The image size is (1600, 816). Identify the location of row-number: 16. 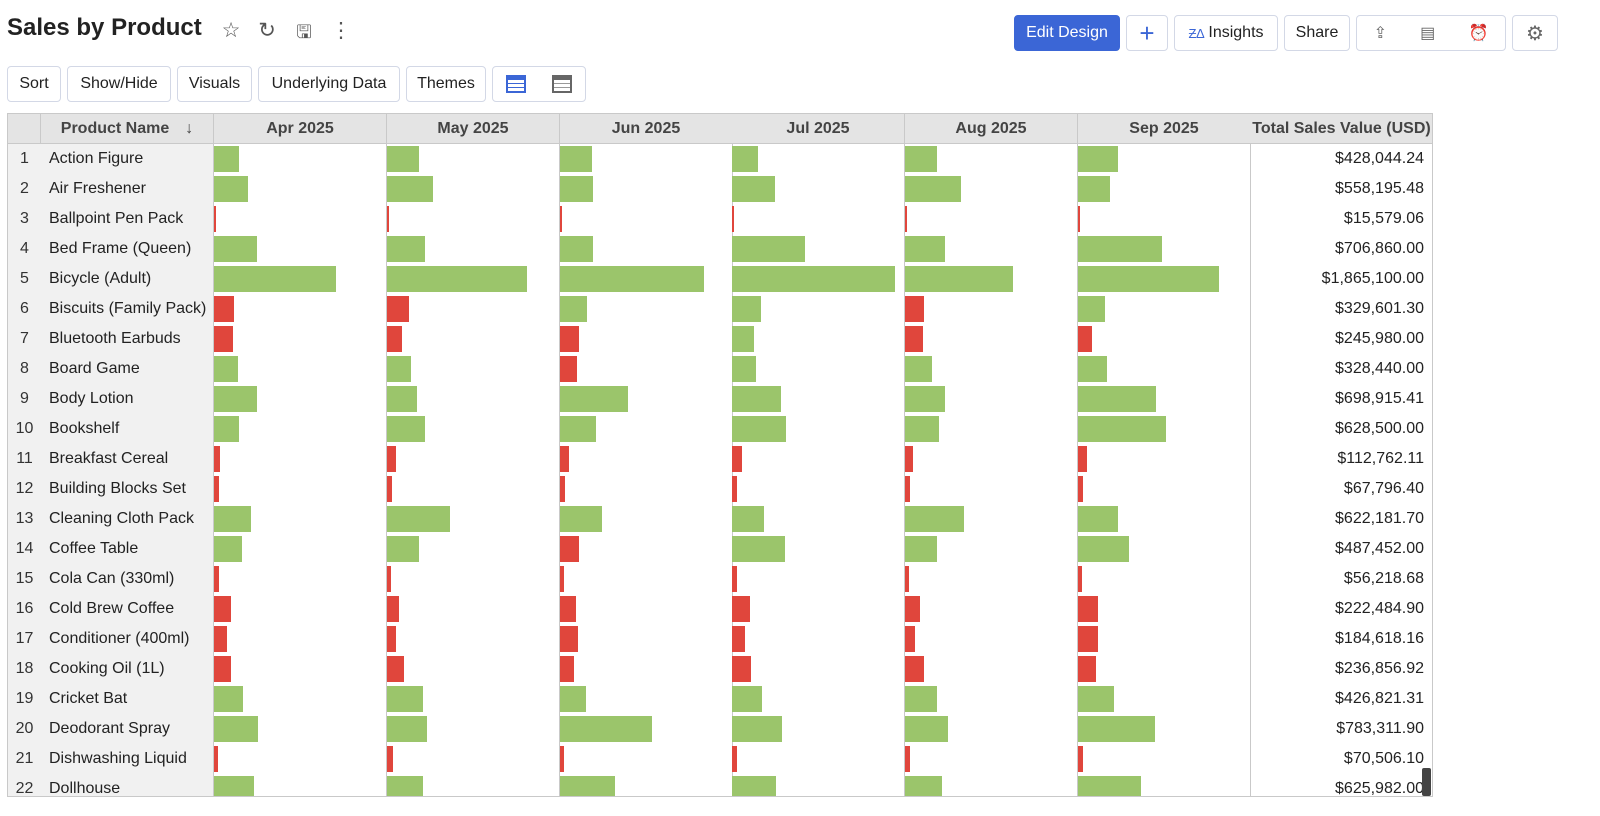
(24, 609).